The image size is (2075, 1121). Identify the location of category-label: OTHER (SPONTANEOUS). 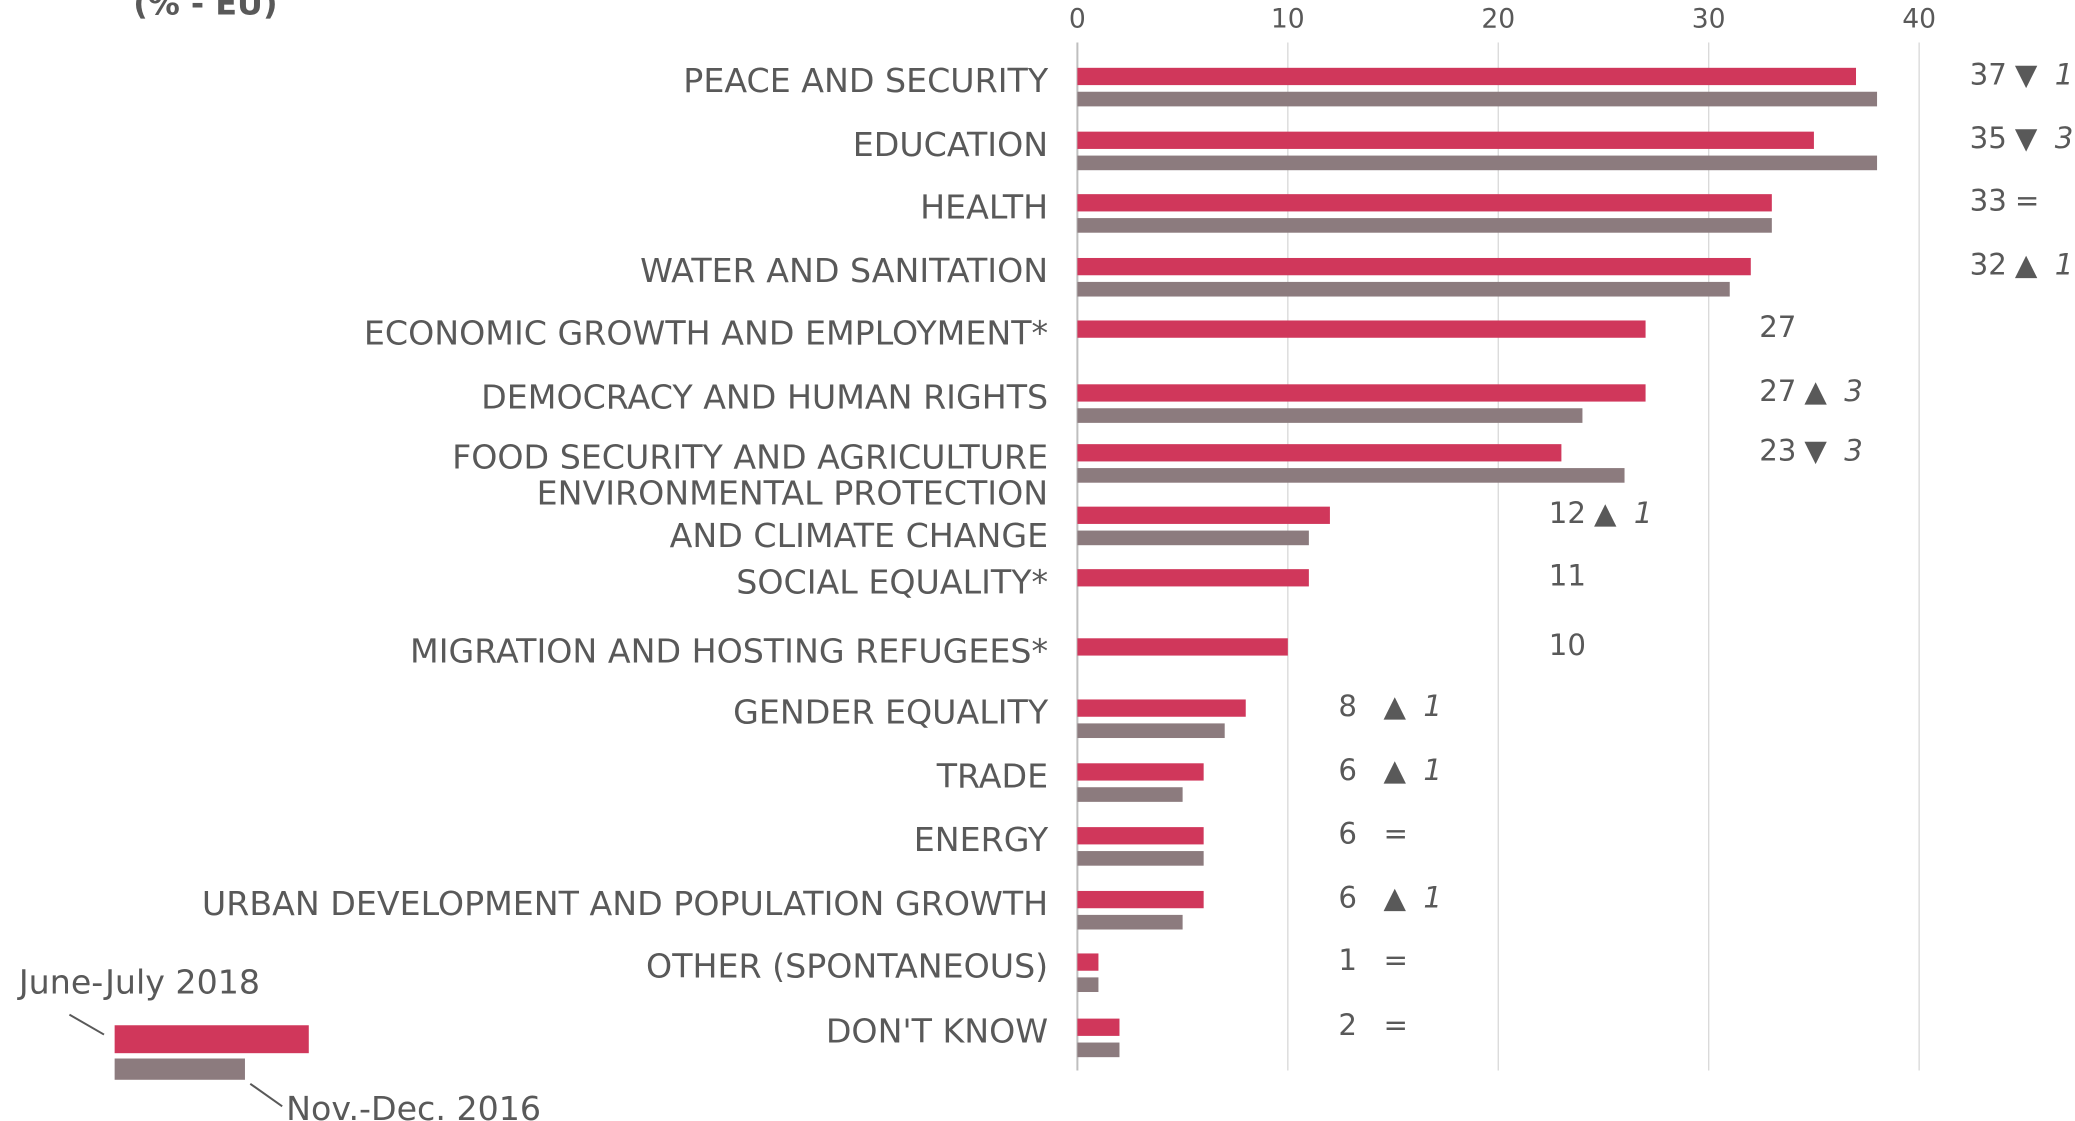
(847, 966).